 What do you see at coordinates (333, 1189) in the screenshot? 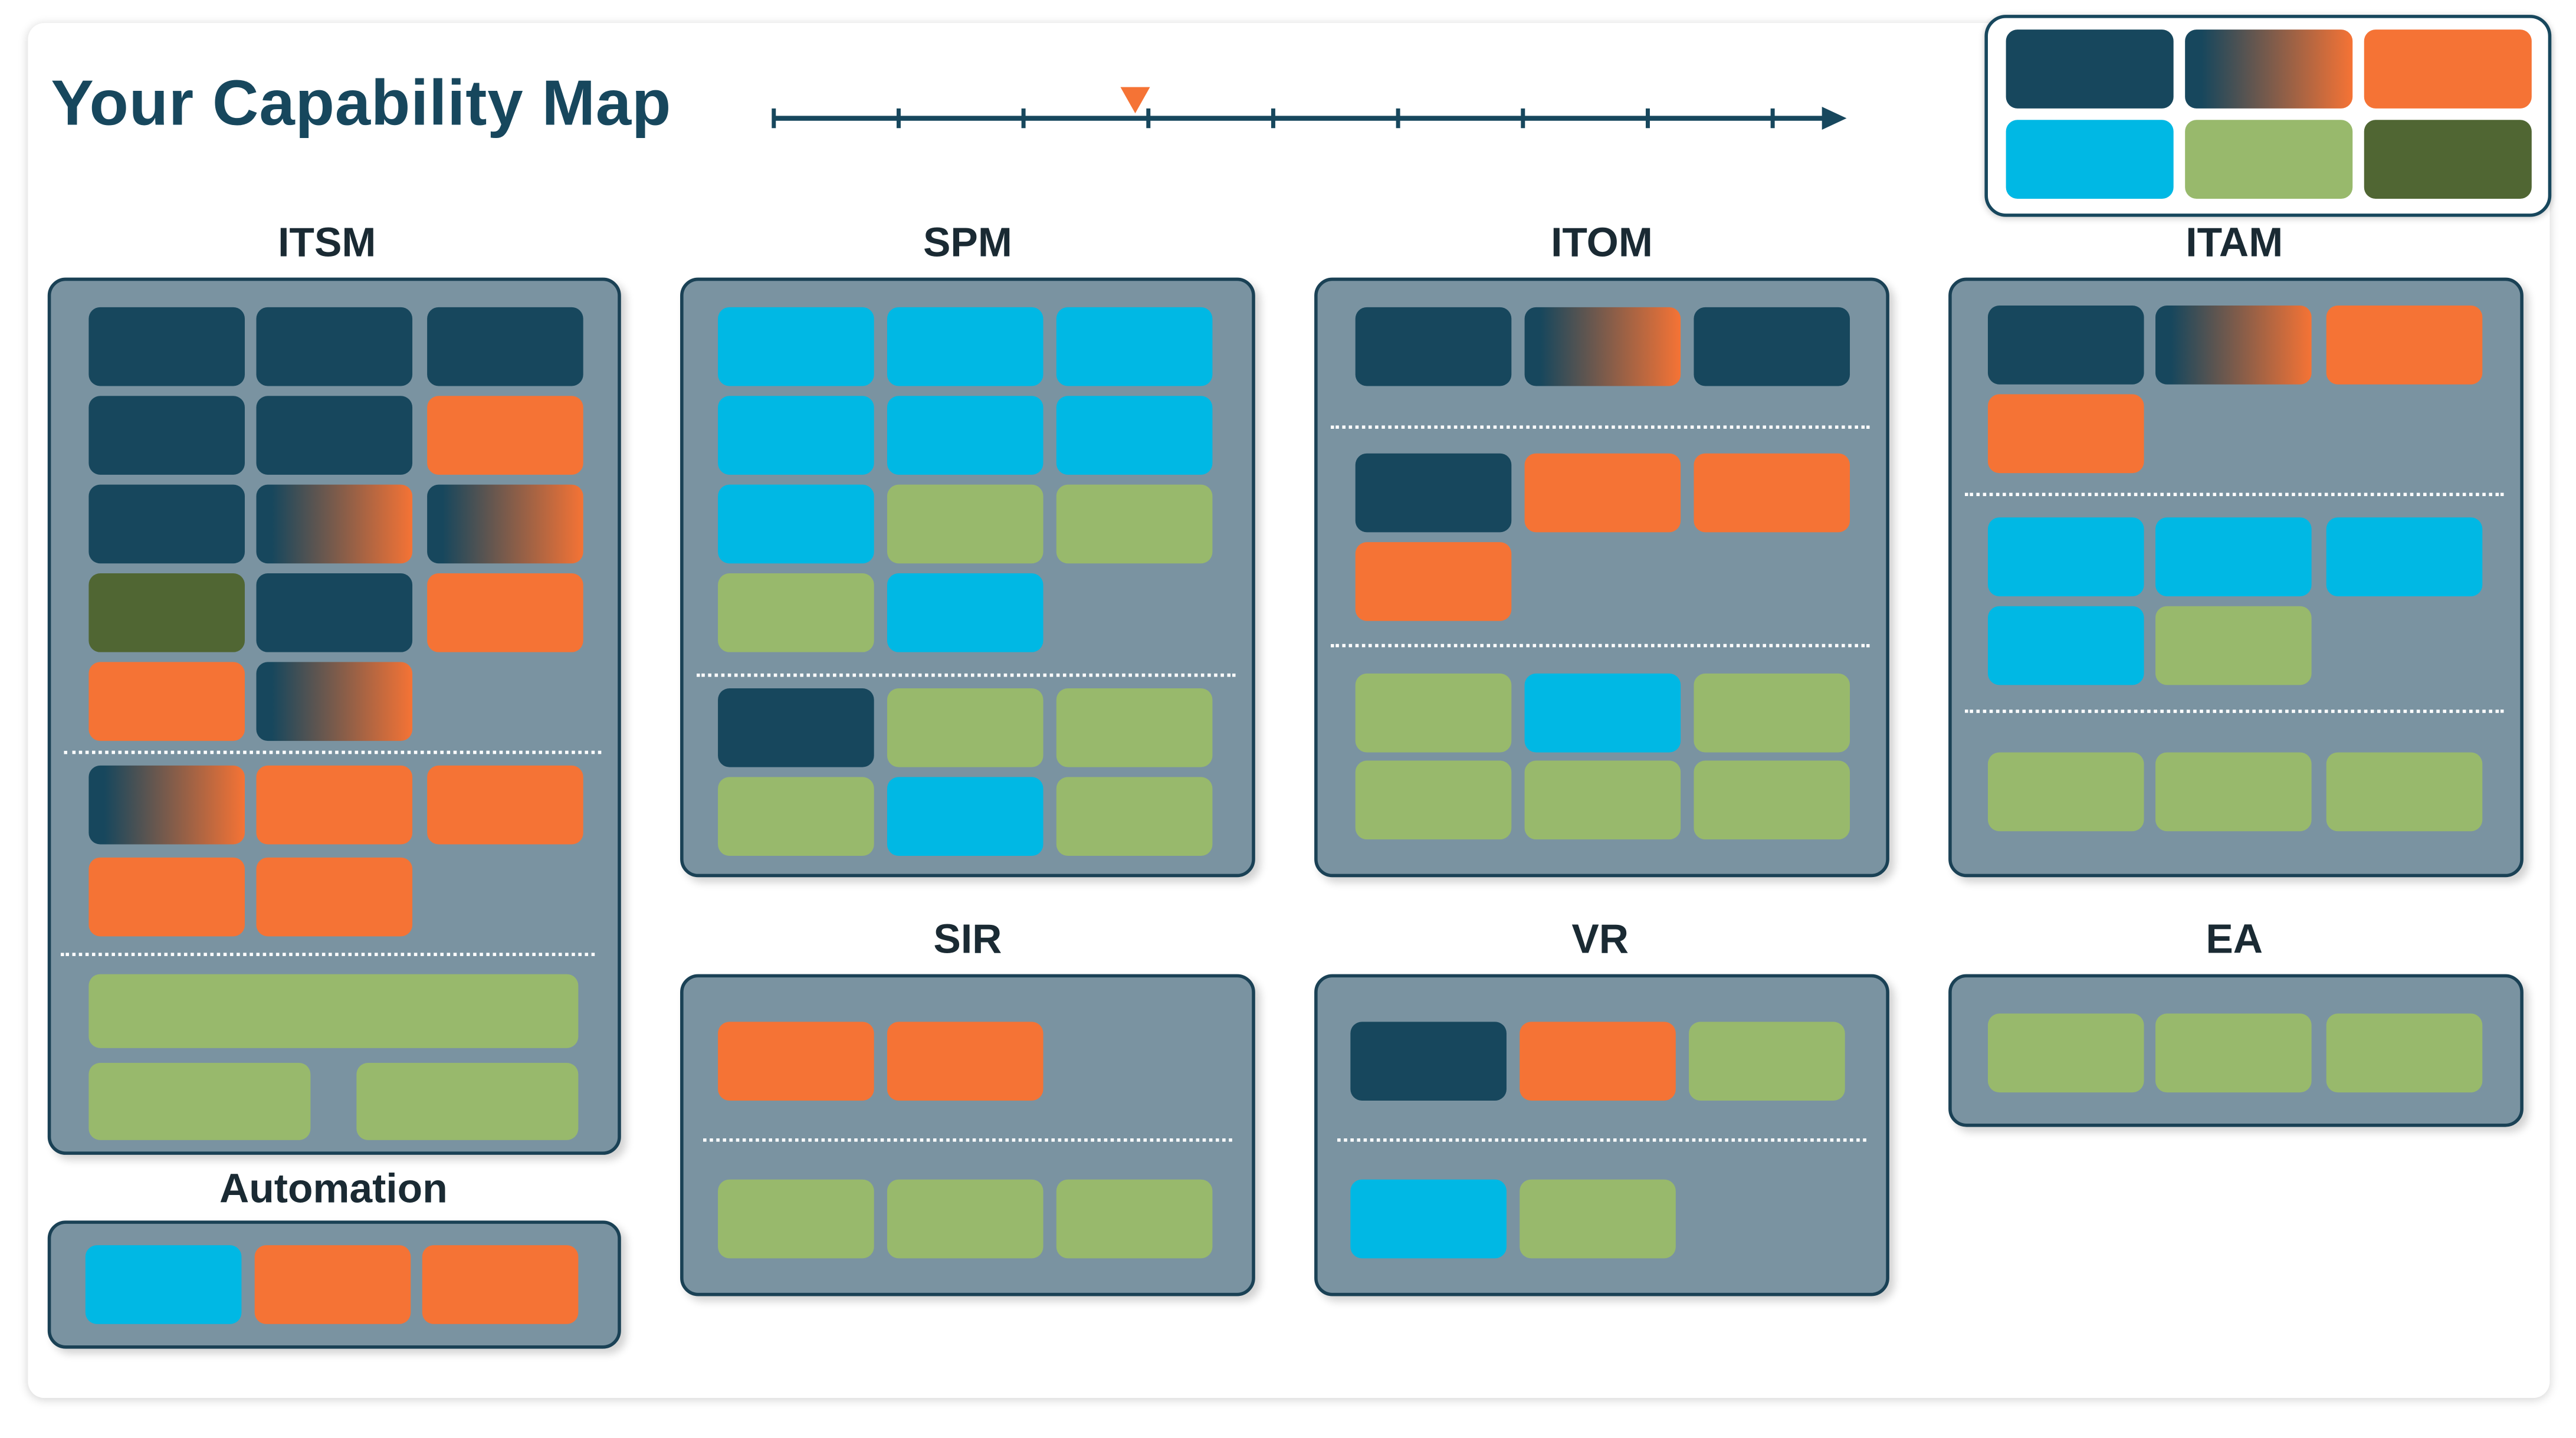
I see `section-label-automation: Automation` at bounding box center [333, 1189].